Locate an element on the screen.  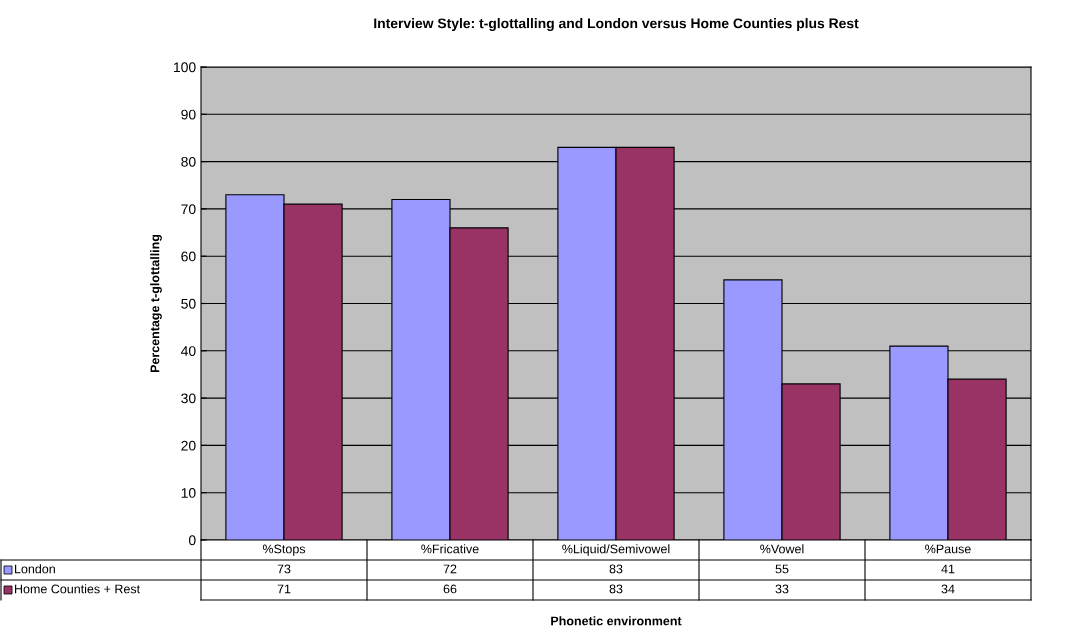
chart-title: Interview Style: t-glottalling and London versus Home Counties plus Rest is located at coordinates (616, 25).